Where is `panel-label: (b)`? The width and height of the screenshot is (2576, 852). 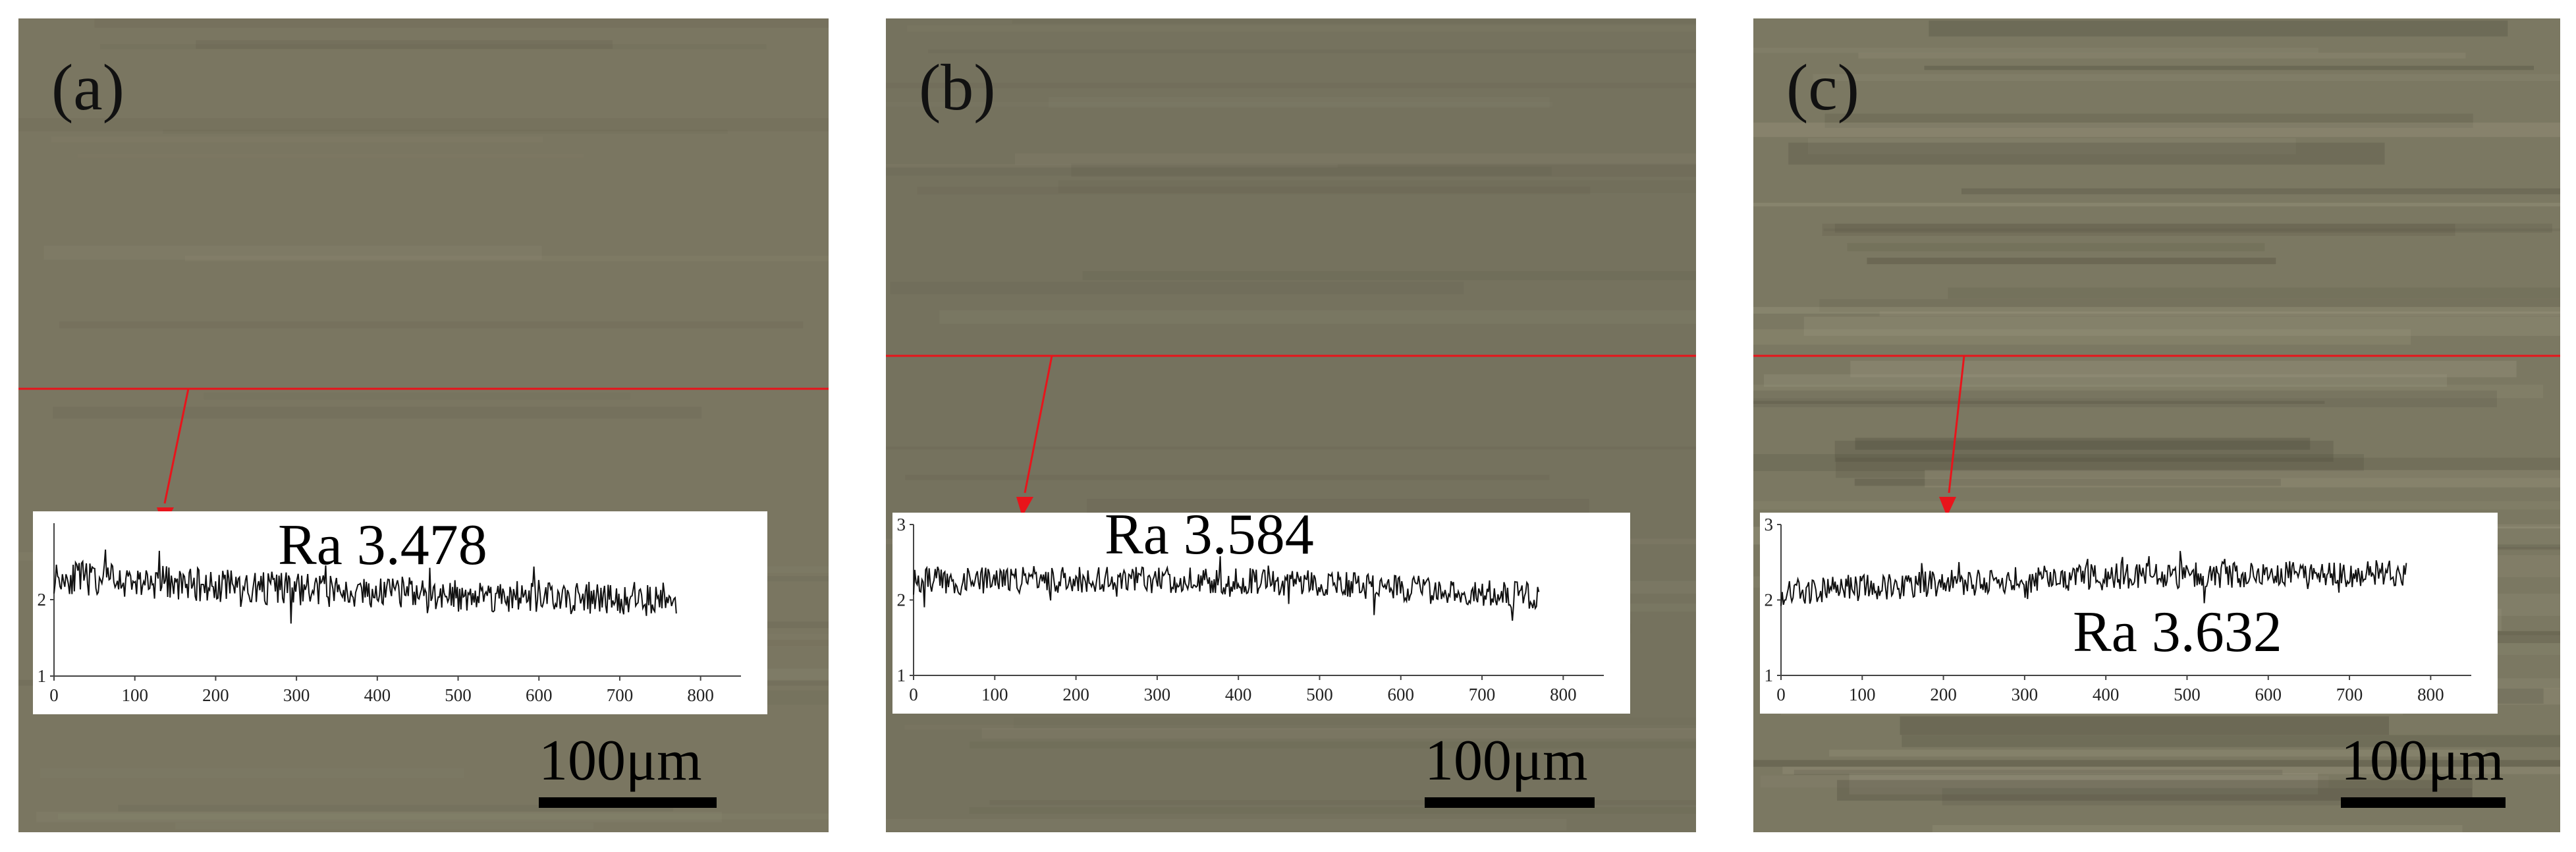 panel-label: (b) is located at coordinates (957, 88).